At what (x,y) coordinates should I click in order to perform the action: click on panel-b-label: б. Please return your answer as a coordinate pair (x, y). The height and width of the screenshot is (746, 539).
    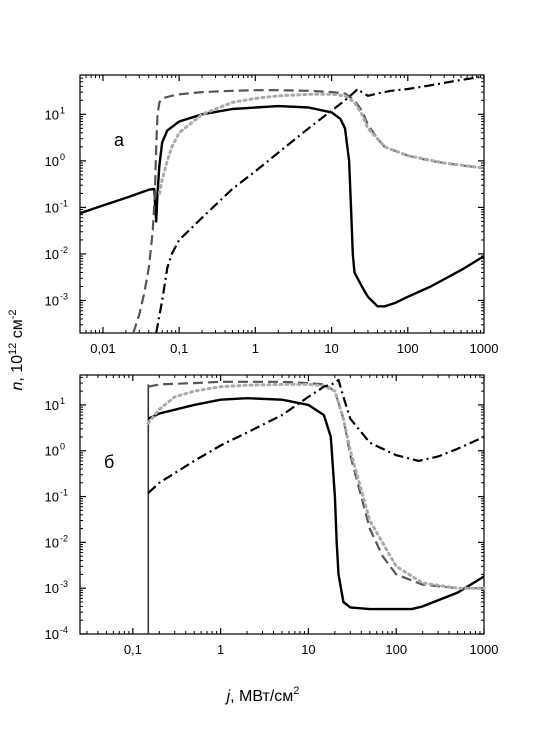
    Looking at the image, I should click on (109, 462).